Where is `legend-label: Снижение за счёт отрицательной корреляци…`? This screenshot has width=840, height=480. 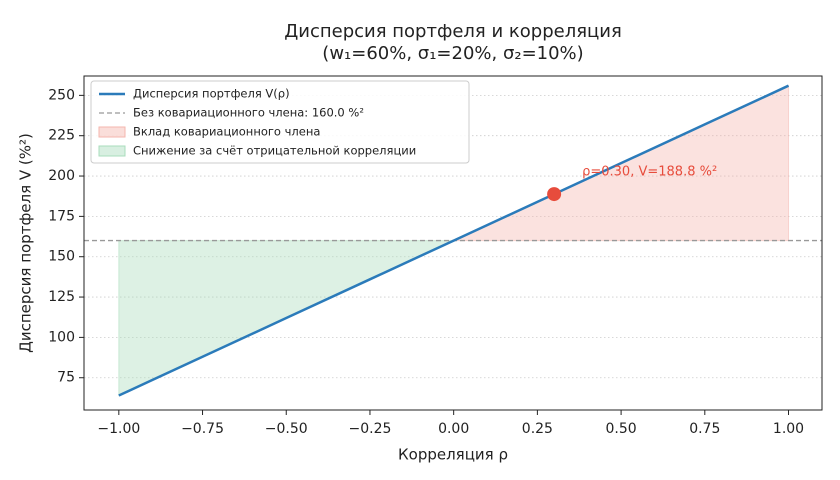
legend-label: Снижение за счёт отрицательной корреляци… is located at coordinates (274, 151).